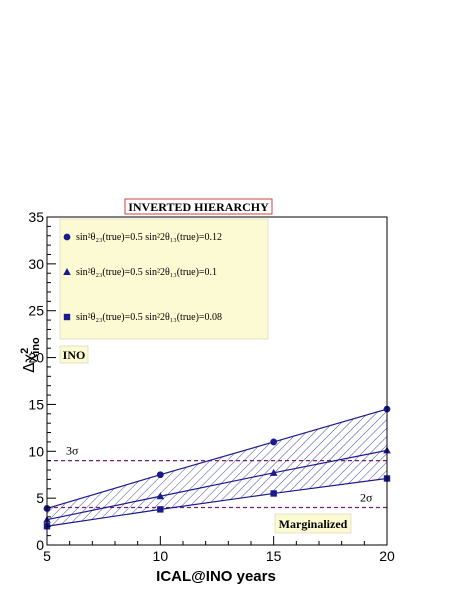 This screenshot has width=459, height=593. I want to click on y-tick-label: 10, so click(36, 451).